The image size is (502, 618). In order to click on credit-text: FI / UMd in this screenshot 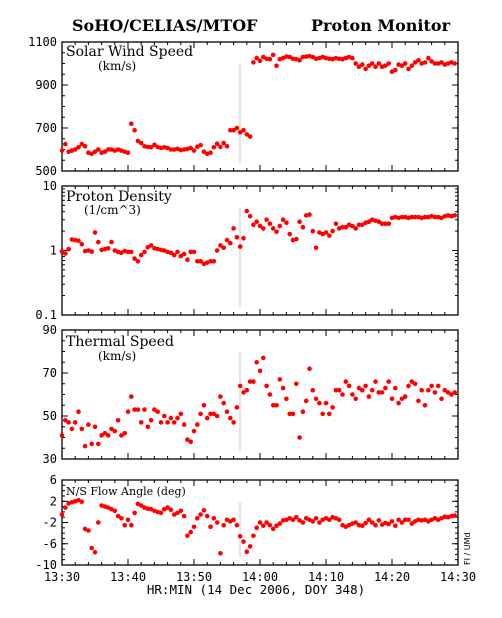, I will do `click(467, 548)`.